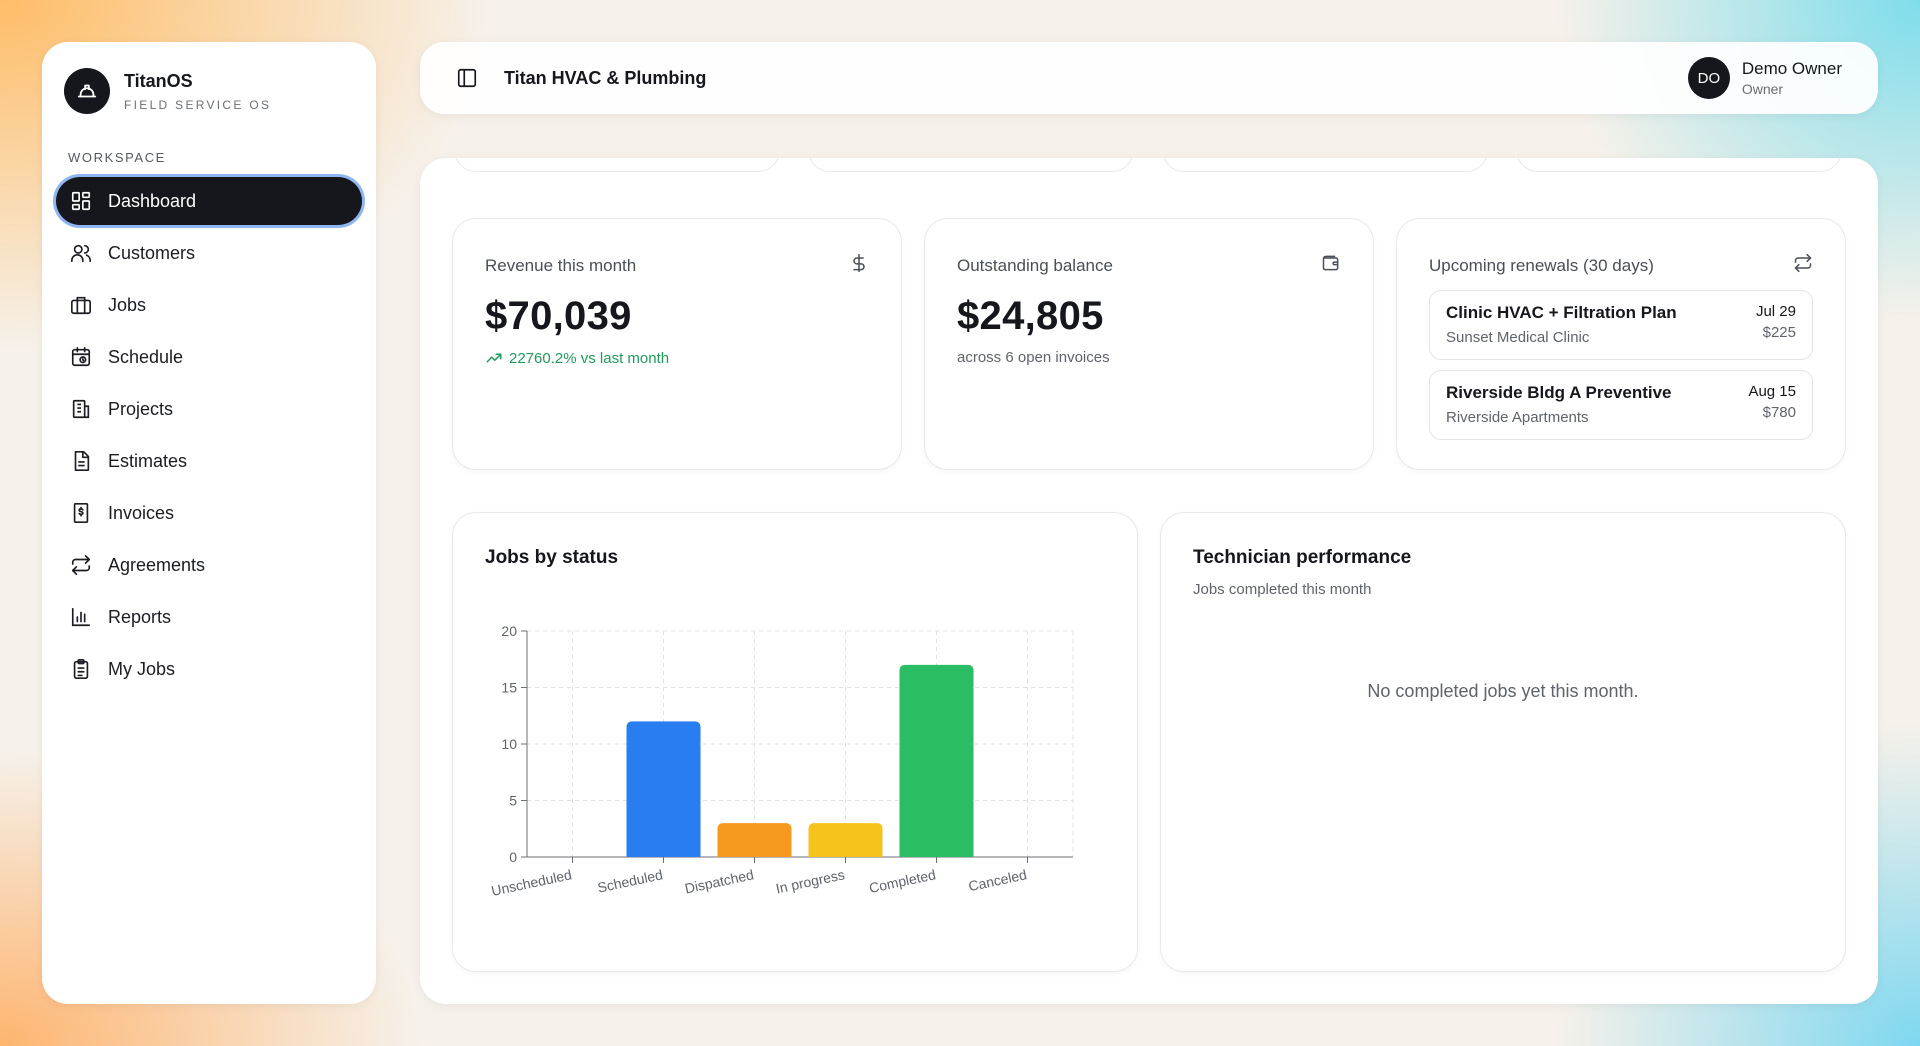 Image resolution: width=1920 pixels, height=1046 pixels. I want to click on bar-in-progress, so click(845, 840).